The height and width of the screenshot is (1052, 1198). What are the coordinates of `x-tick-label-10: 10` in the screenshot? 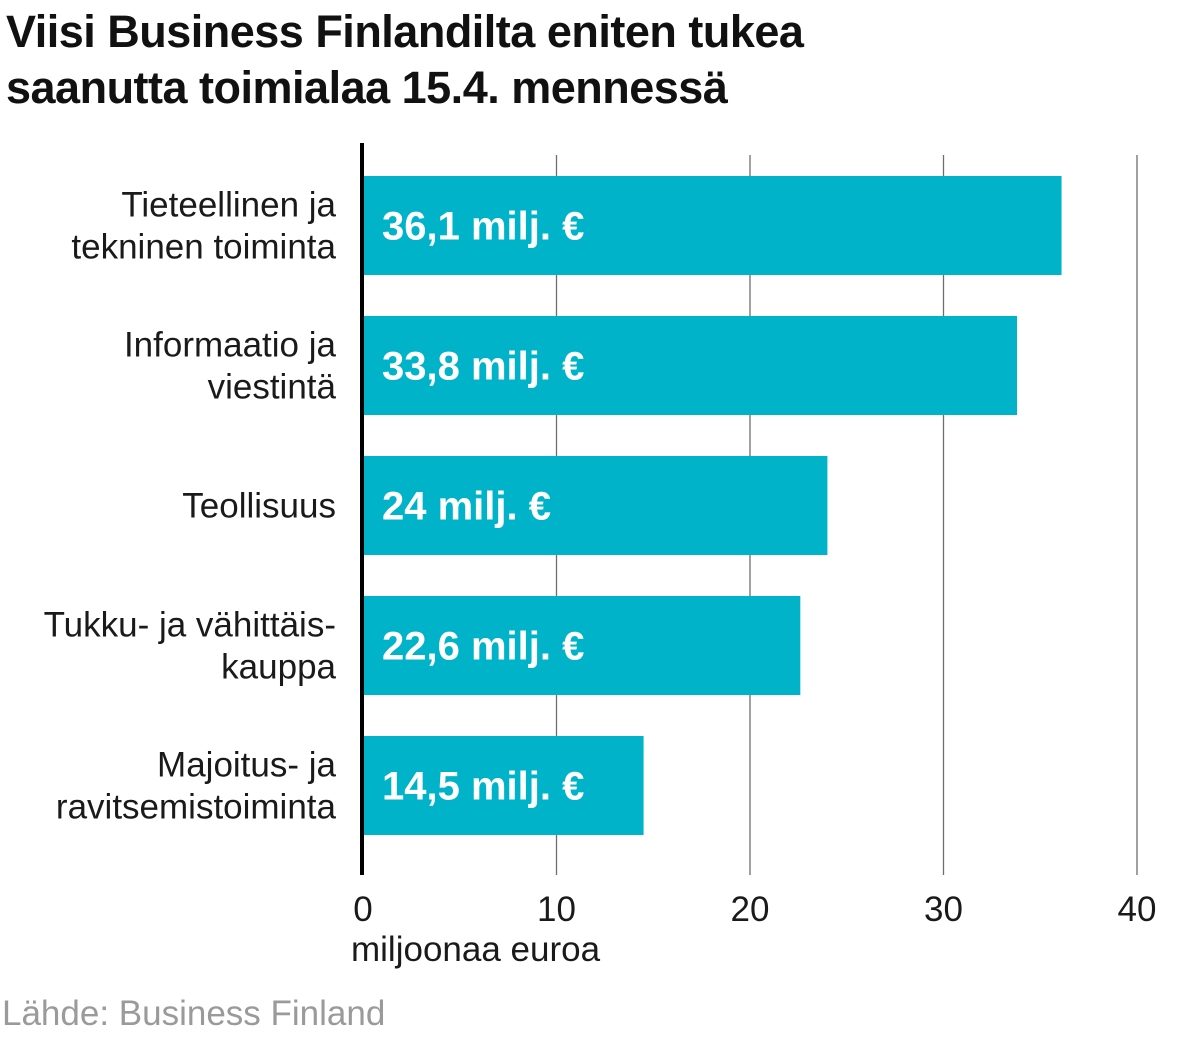 It's located at (556, 909).